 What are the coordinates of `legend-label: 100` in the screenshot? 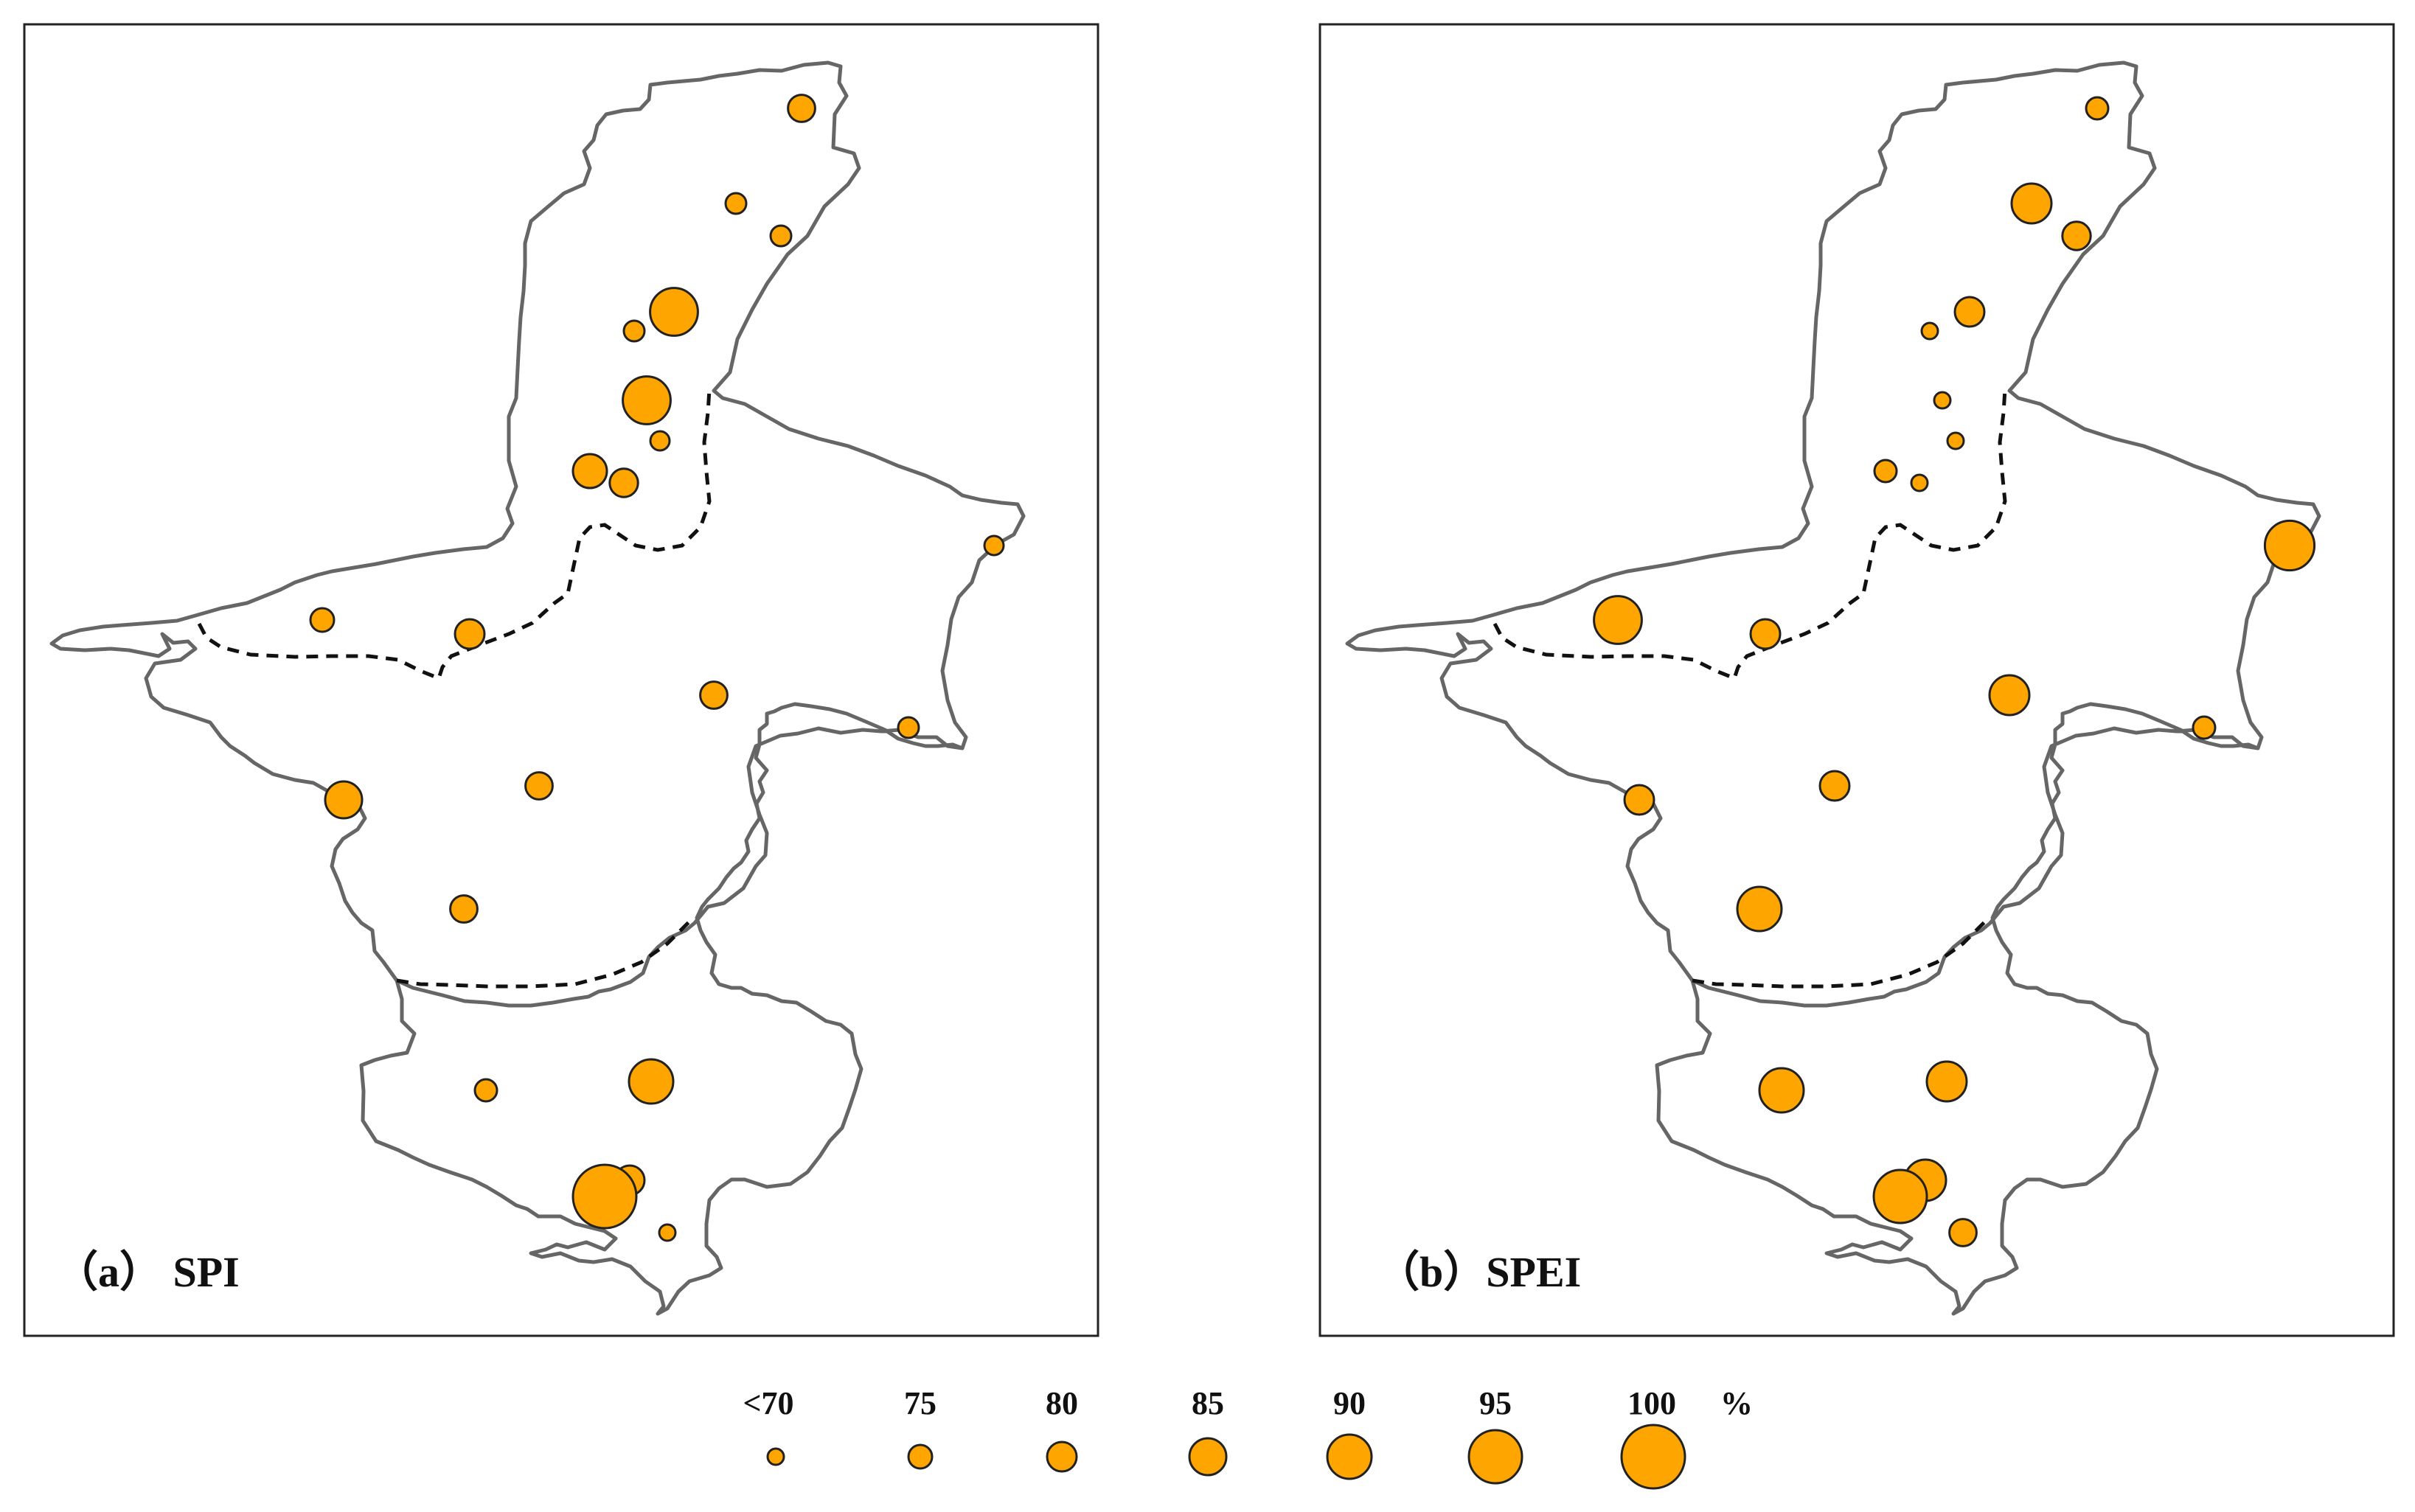 It's located at (1651, 1403).